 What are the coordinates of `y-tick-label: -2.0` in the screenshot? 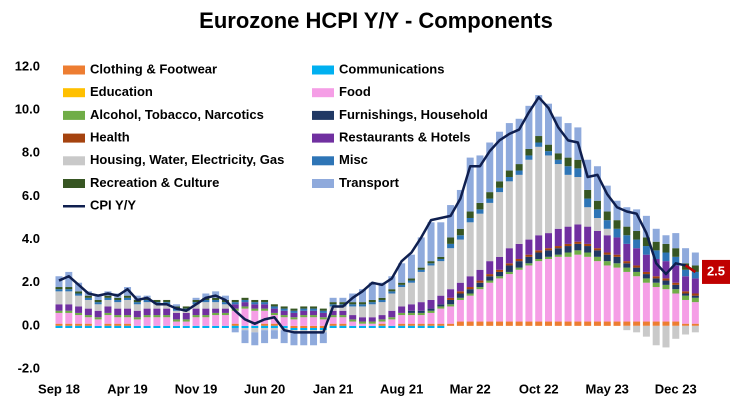 It's located at (29, 367).